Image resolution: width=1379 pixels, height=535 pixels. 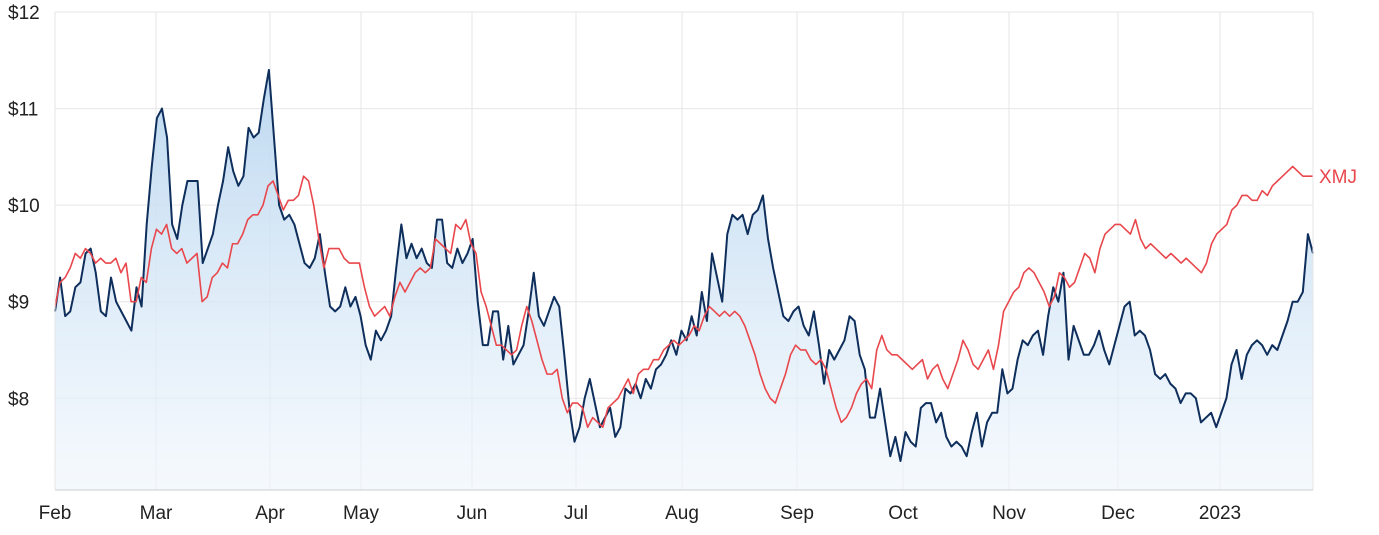 I want to click on y-tick-label: $9, so click(x=18, y=303).